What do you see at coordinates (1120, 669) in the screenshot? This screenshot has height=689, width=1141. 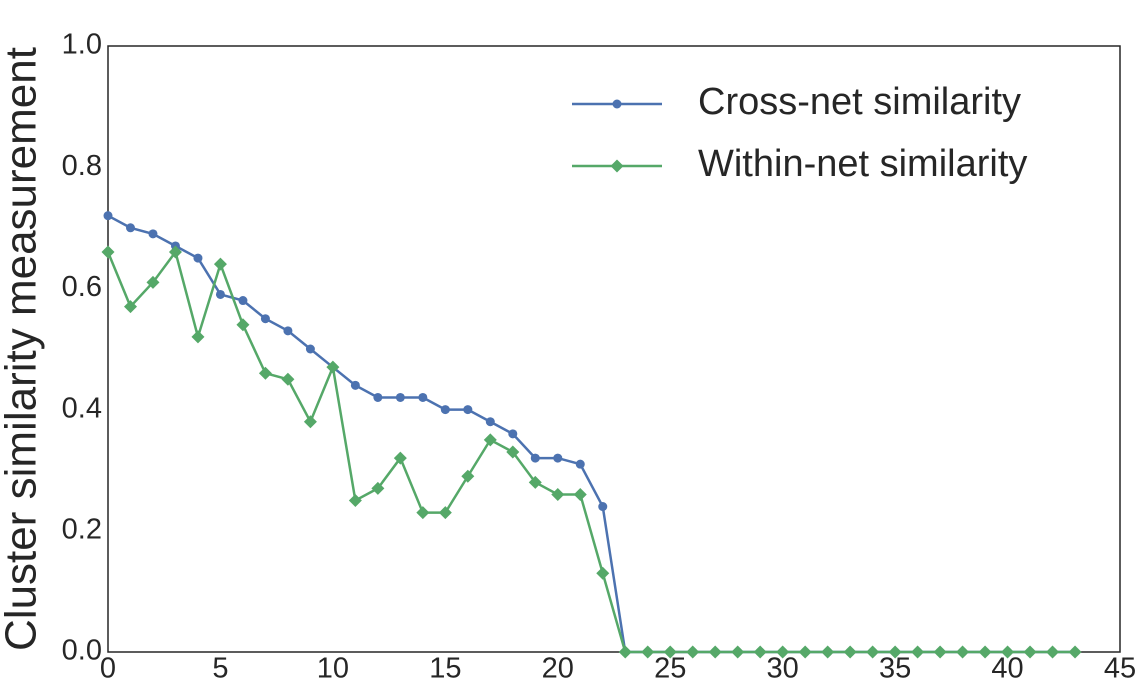 I see `x-tick-label: 45` at bounding box center [1120, 669].